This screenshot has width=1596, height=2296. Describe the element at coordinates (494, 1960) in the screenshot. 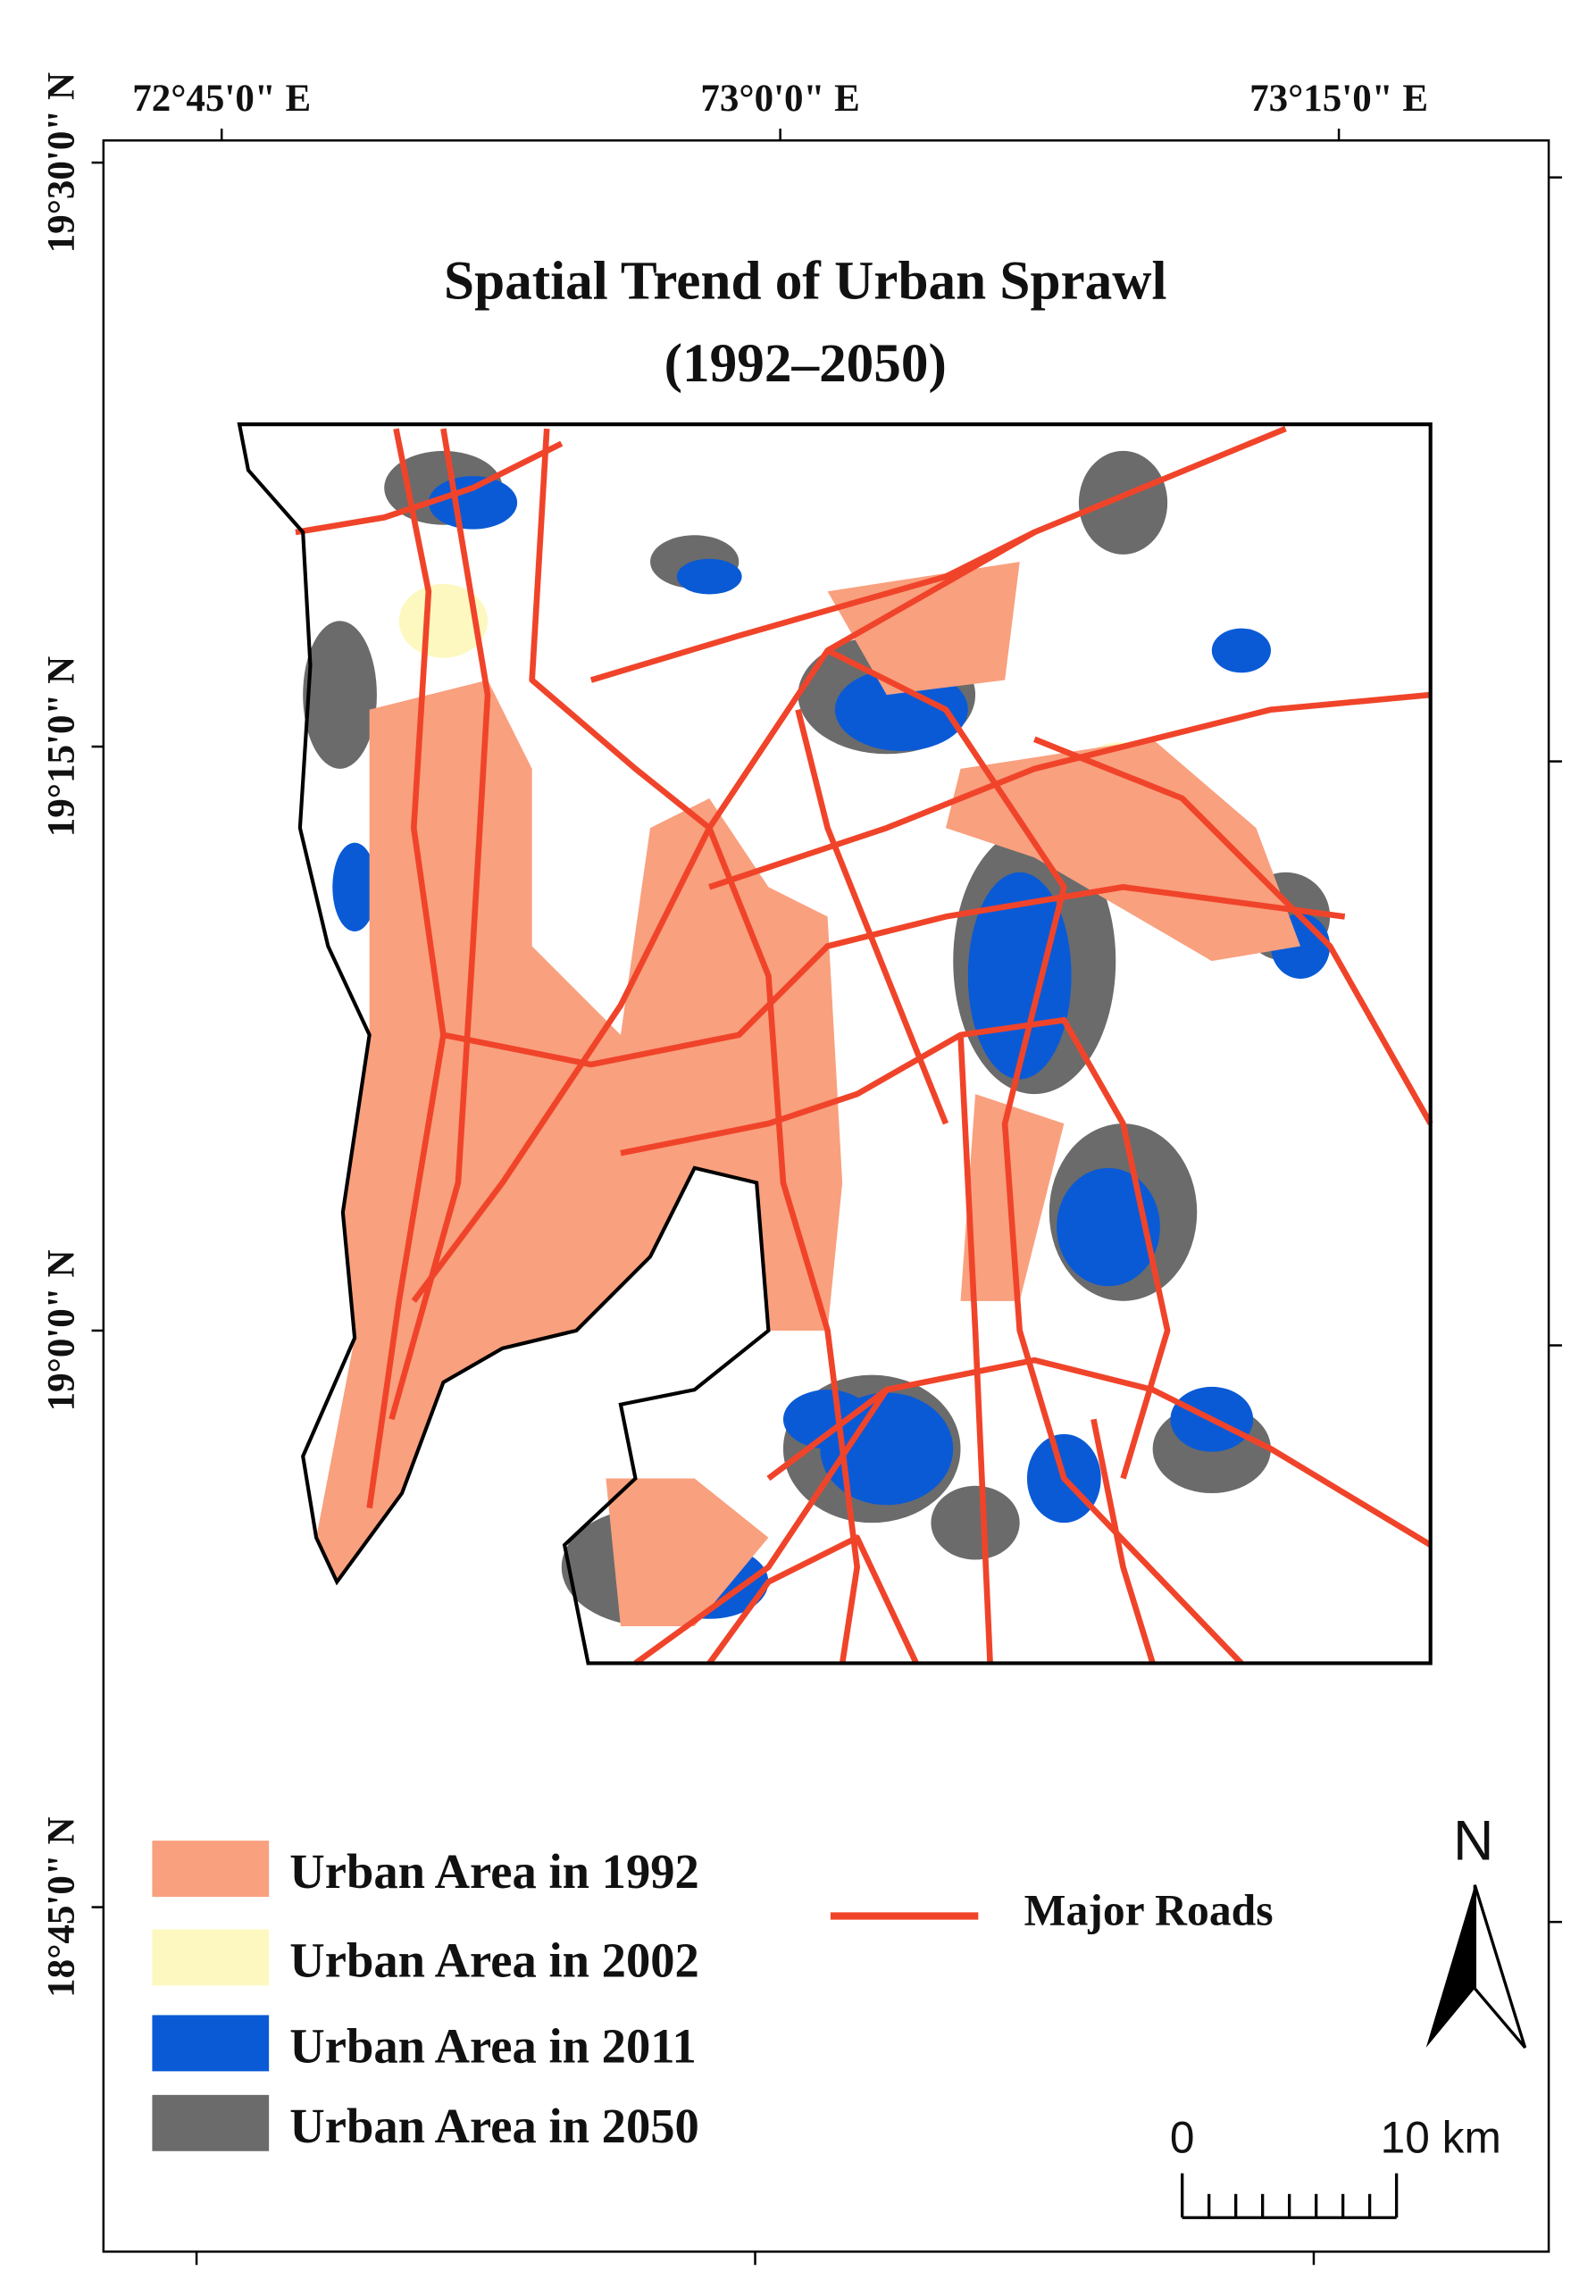

I see `legend-label: Urban Area in 2002` at that location.